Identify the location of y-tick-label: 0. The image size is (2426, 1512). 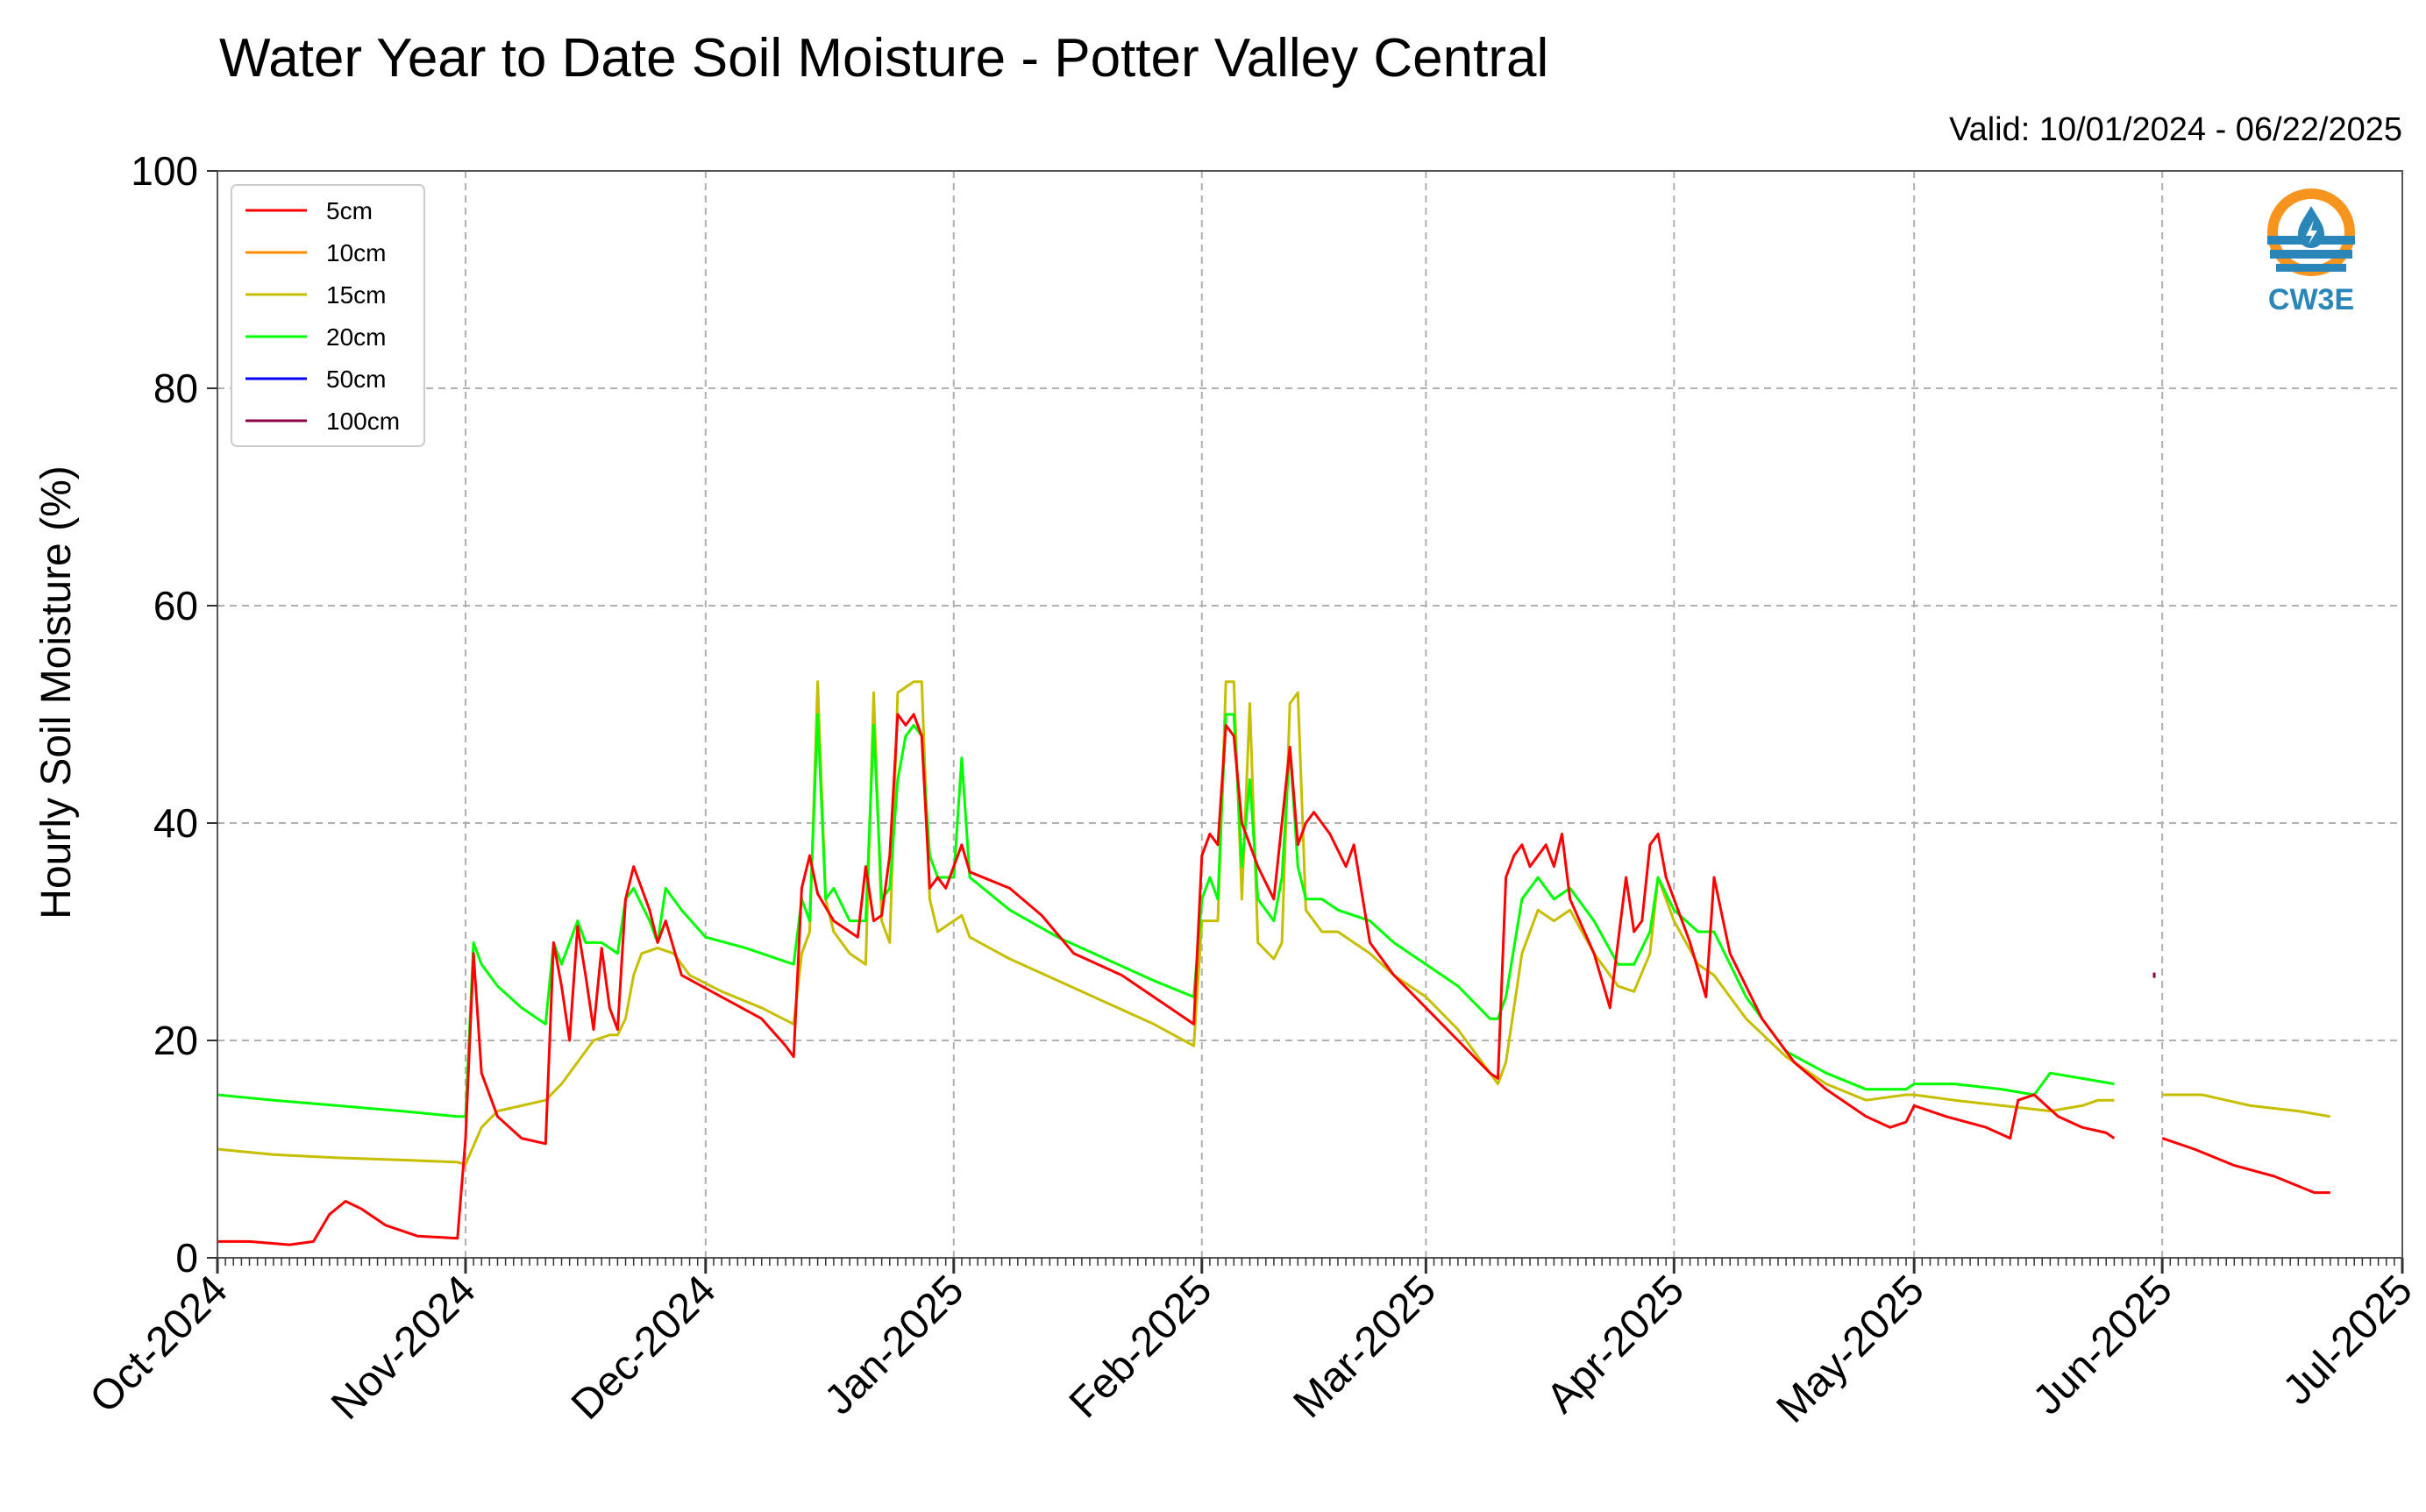
(186, 1258).